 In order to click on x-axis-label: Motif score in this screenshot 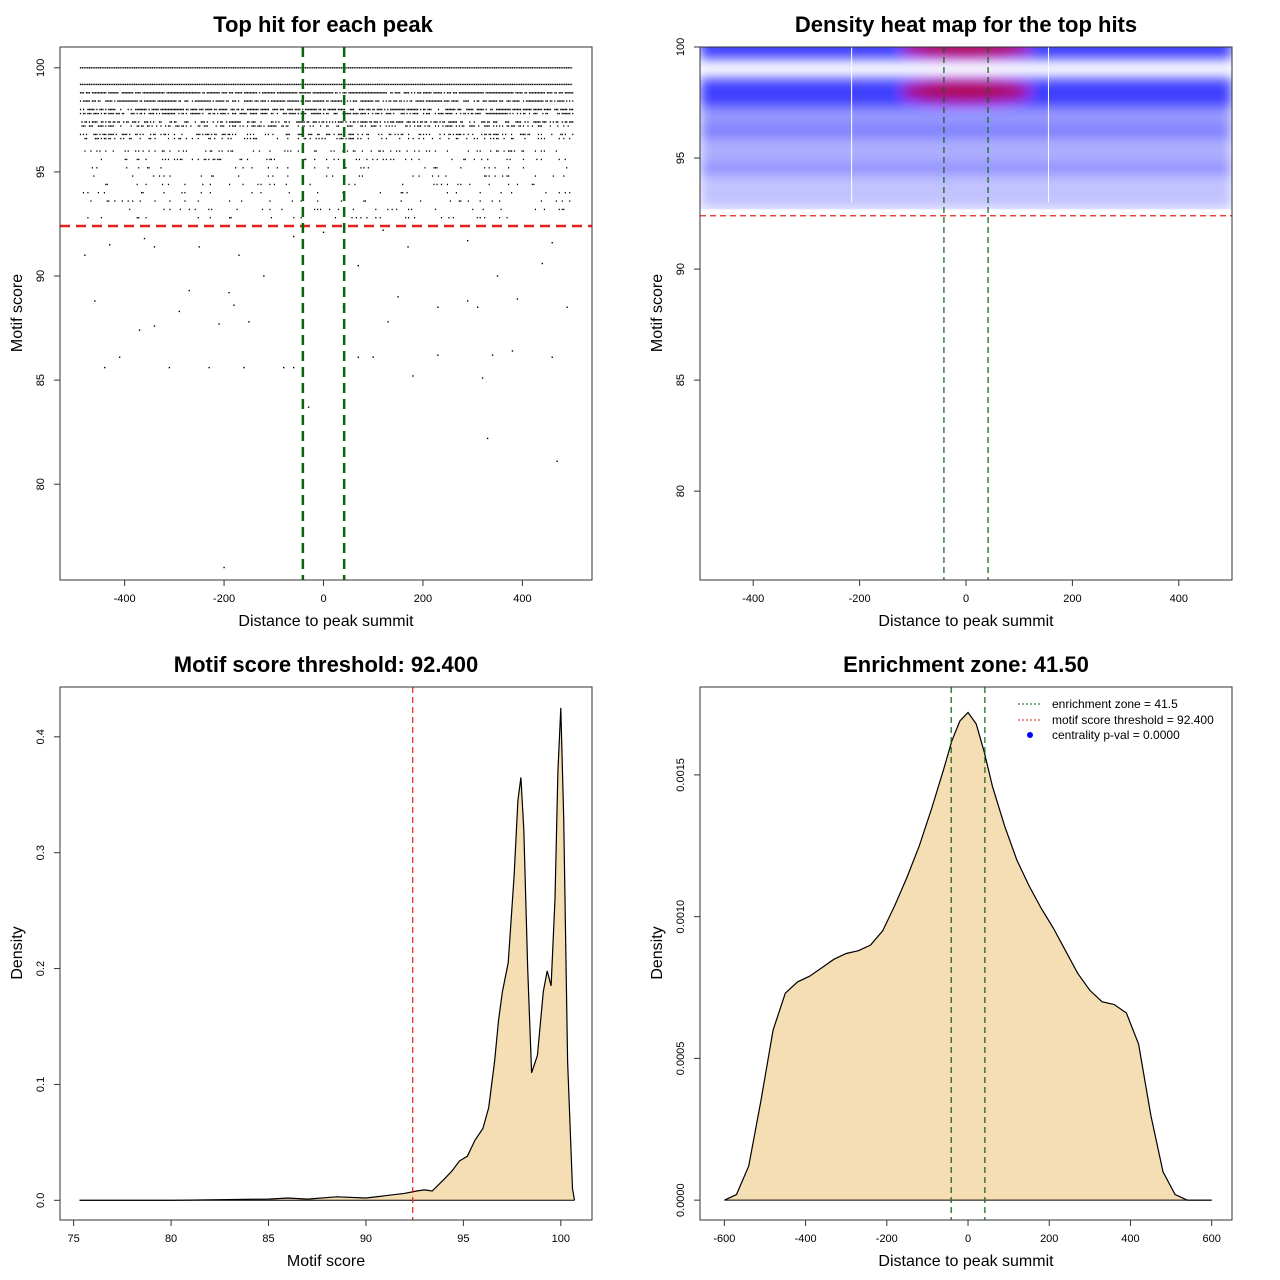, I will do `click(326, 1261)`.